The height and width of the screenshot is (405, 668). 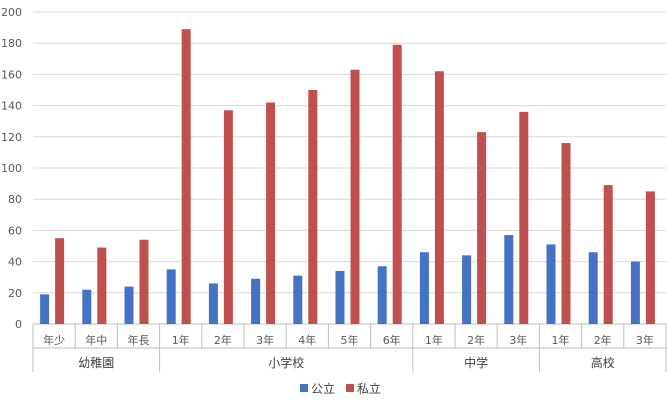 I want to click on y-tick-label: 140, so click(x=11, y=106).